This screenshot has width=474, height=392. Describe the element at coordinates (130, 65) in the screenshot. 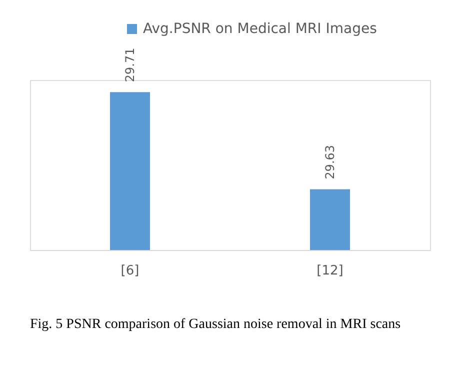

I see `data-label: 29.71` at that location.